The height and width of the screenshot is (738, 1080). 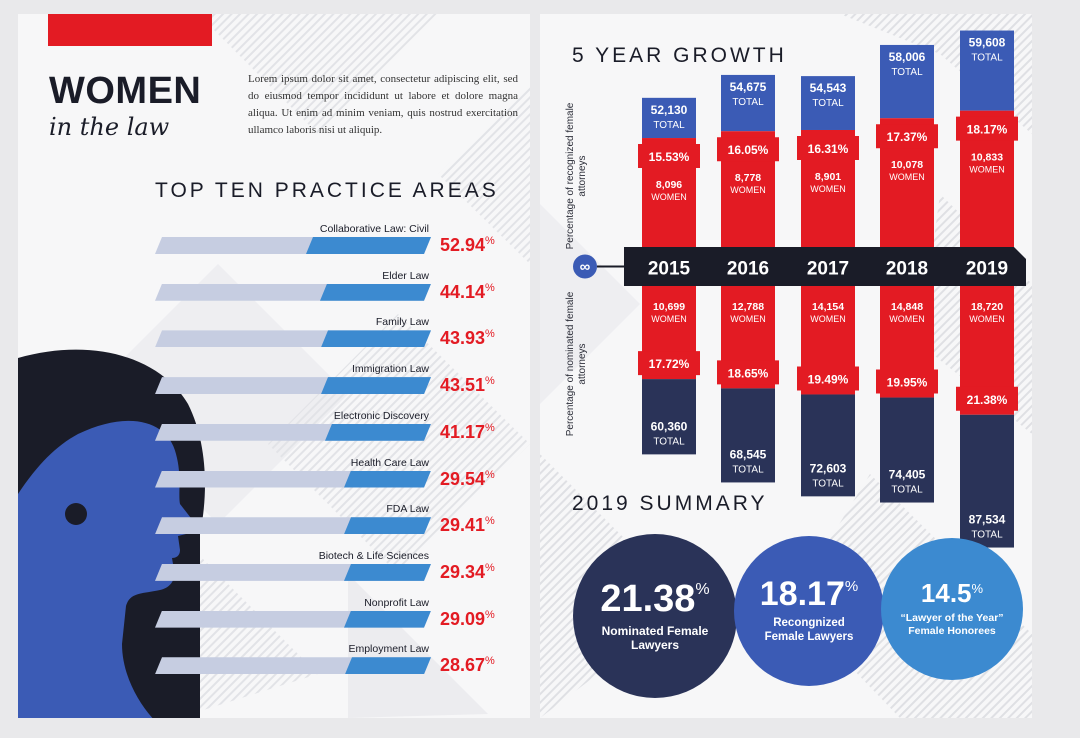 I want to click on practice-areas-title: TOP TEN PRACTICE AREAS, so click(x=327, y=190).